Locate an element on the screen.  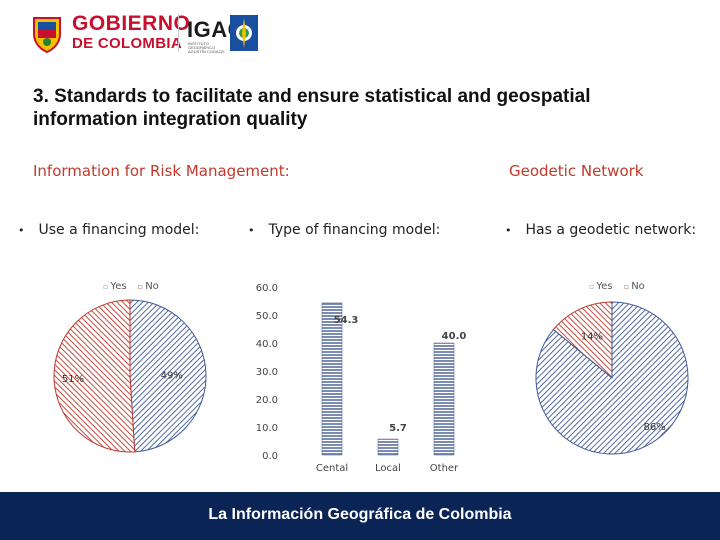
igac-subtitle: INSTITUTO GEOGRÁFICO AGUSTÍN CODAZZI is located at coordinates (206, 47).